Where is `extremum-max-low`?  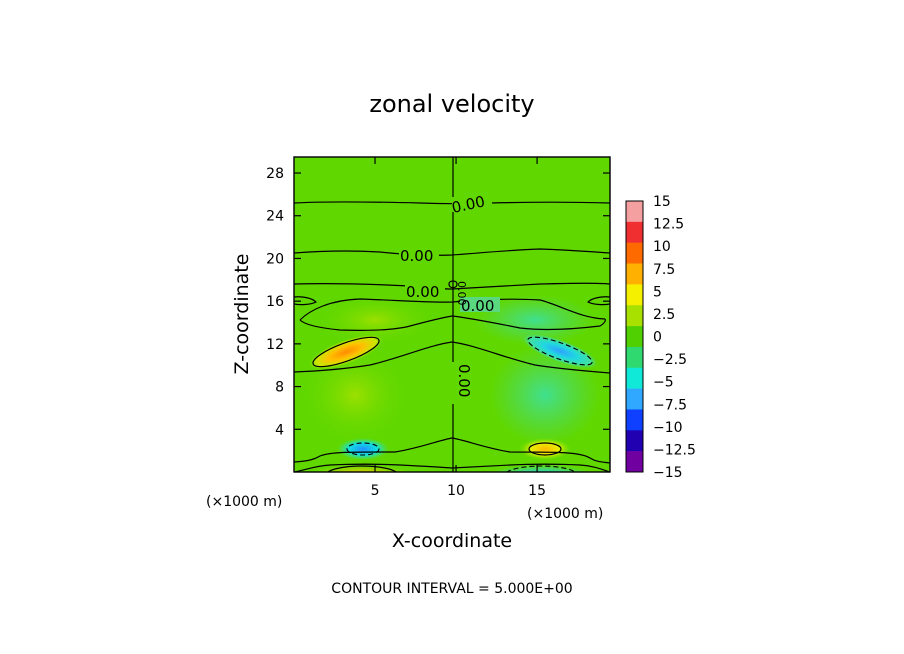
extremum-max-low is located at coordinates (545, 449).